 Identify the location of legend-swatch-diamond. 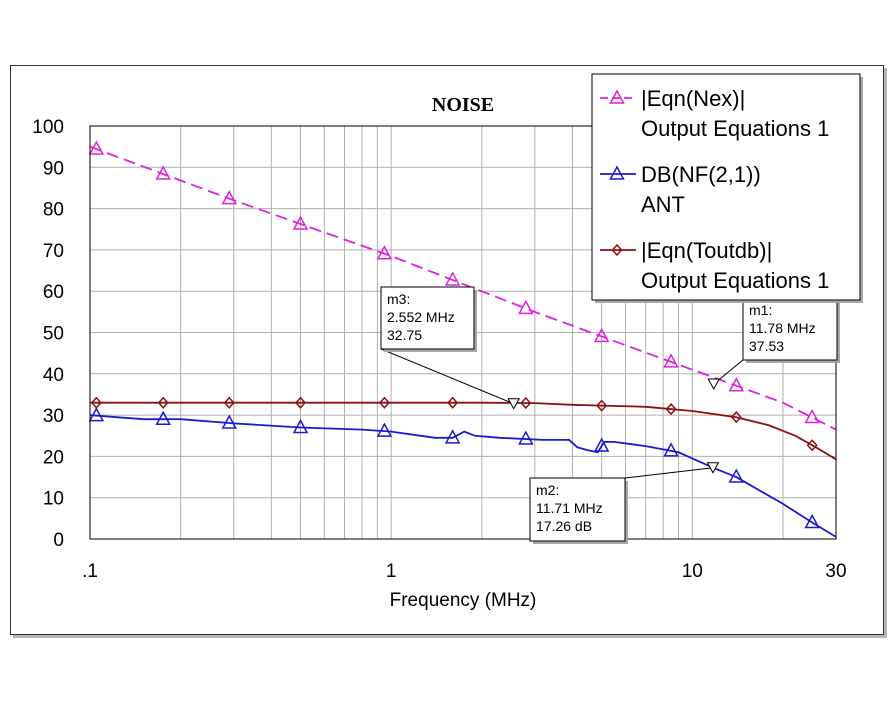
(617, 250).